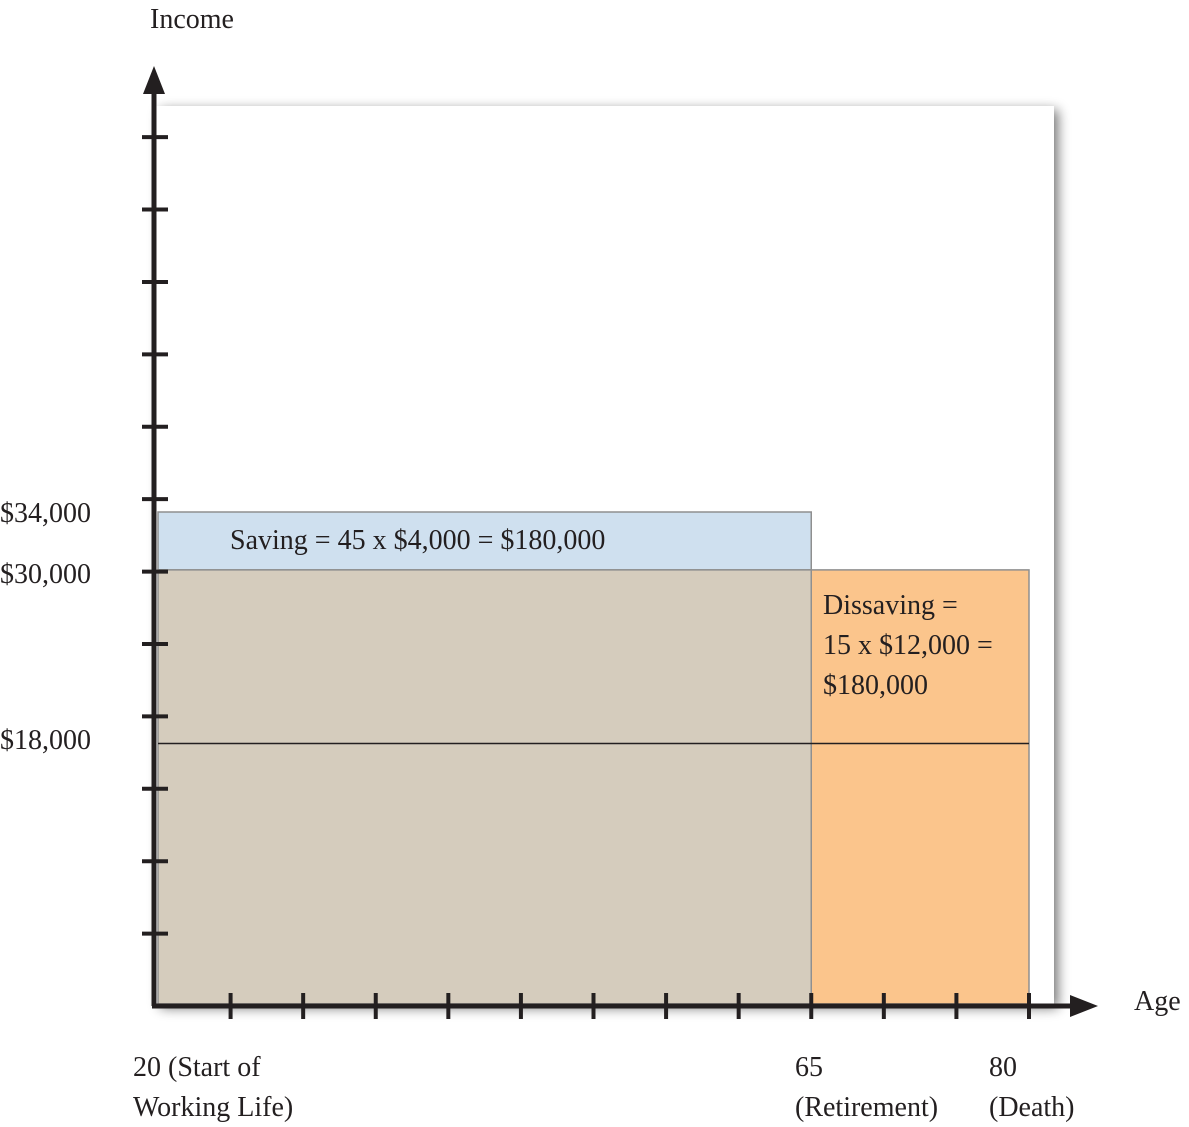 The height and width of the screenshot is (1127, 1189). I want to click on x-tick-label-65: 65 (Retirement), so click(866, 1087).